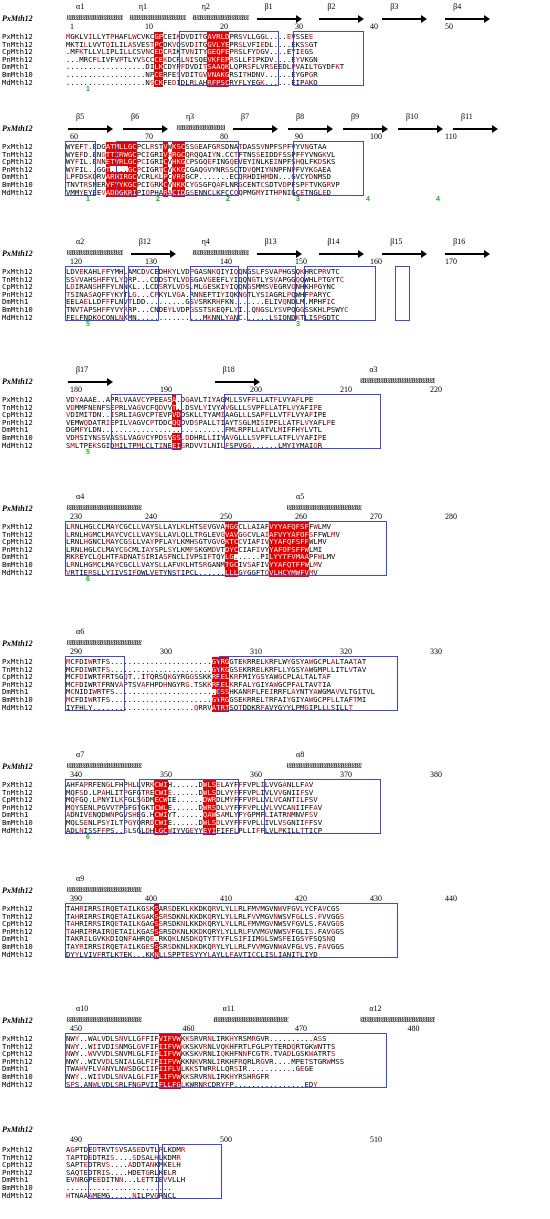 The height and width of the screenshot is (1219, 550). I want to click on secondary-structure-label: β1, so click(268, 6).